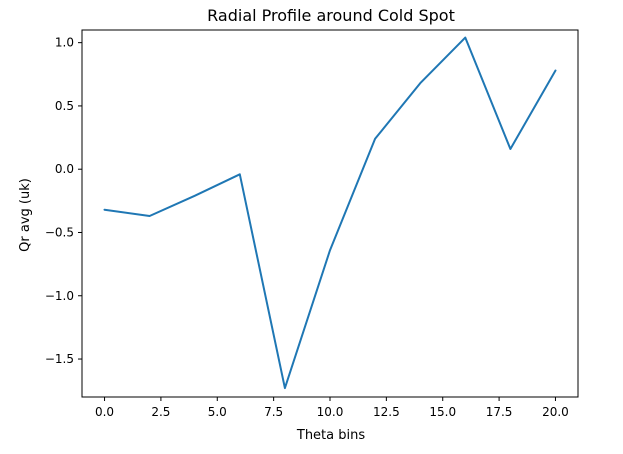 Image resolution: width=623 pixels, height=454 pixels. Describe the element at coordinates (160, 412) in the screenshot. I see `x-tick-label: 2.5` at that location.